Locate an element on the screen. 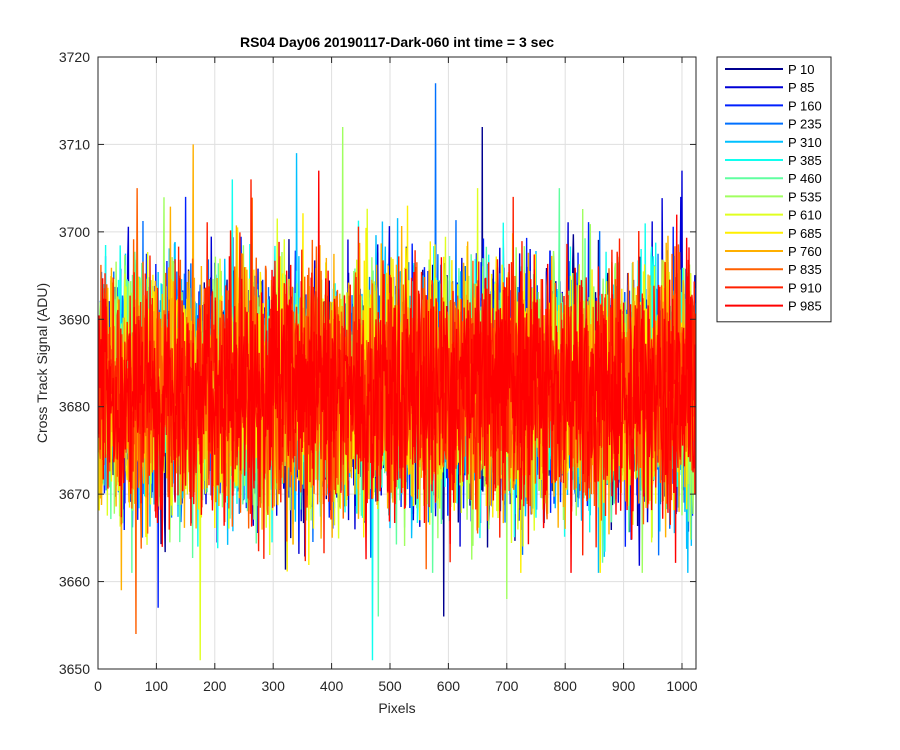 This screenshot has height=750, width=900. y-axis-label: Cross Track Signal (ADU) is located at coordinates (42, 363).